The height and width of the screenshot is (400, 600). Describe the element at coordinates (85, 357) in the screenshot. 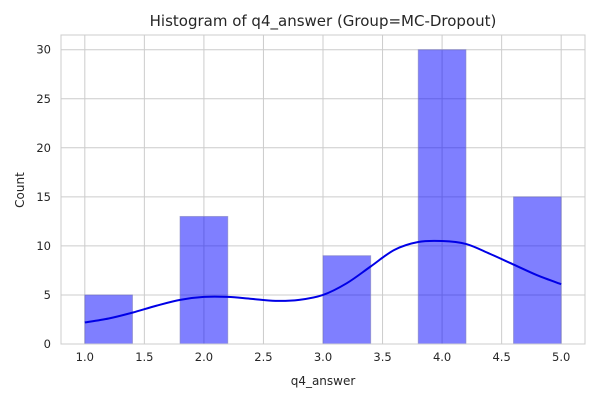

I see `x-tick-label: 1.0` at that location.